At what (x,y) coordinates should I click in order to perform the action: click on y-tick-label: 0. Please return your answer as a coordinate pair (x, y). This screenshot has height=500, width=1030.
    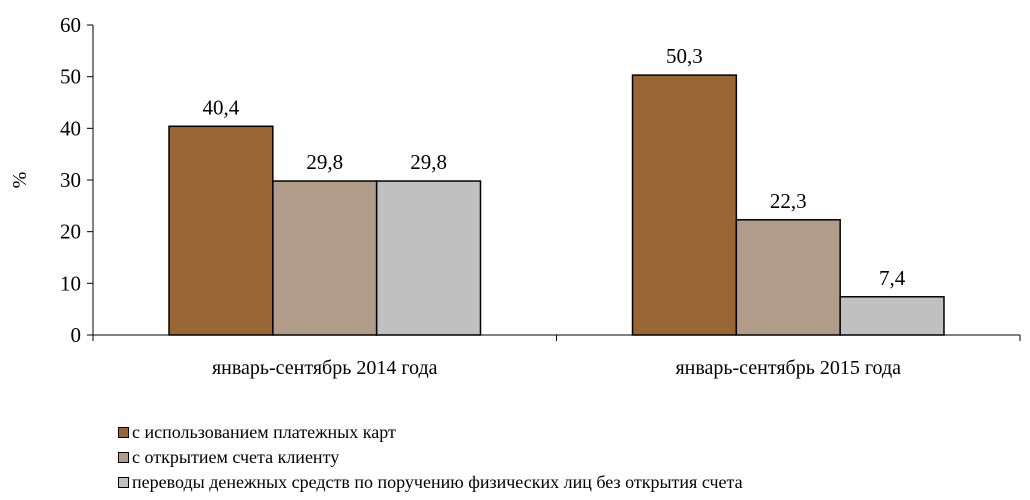
    Looking at the image, I should click on (76, 335).